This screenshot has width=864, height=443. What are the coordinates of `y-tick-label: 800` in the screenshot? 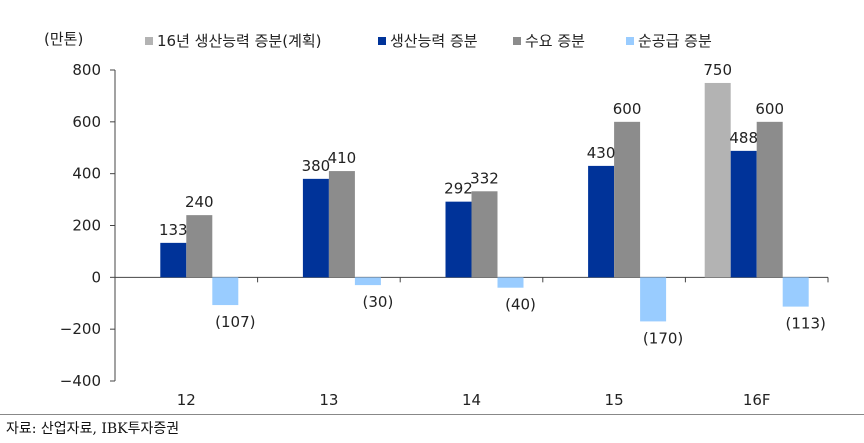 It's located at (86, 70).